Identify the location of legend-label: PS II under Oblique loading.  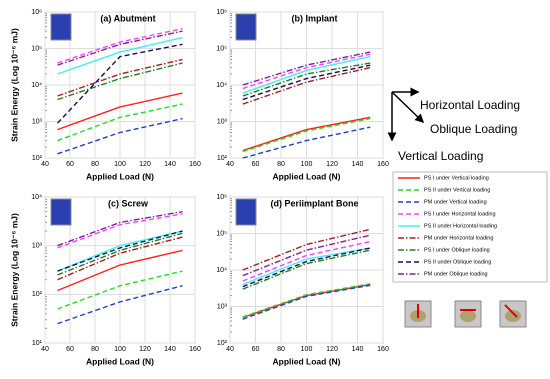
(457, 262).